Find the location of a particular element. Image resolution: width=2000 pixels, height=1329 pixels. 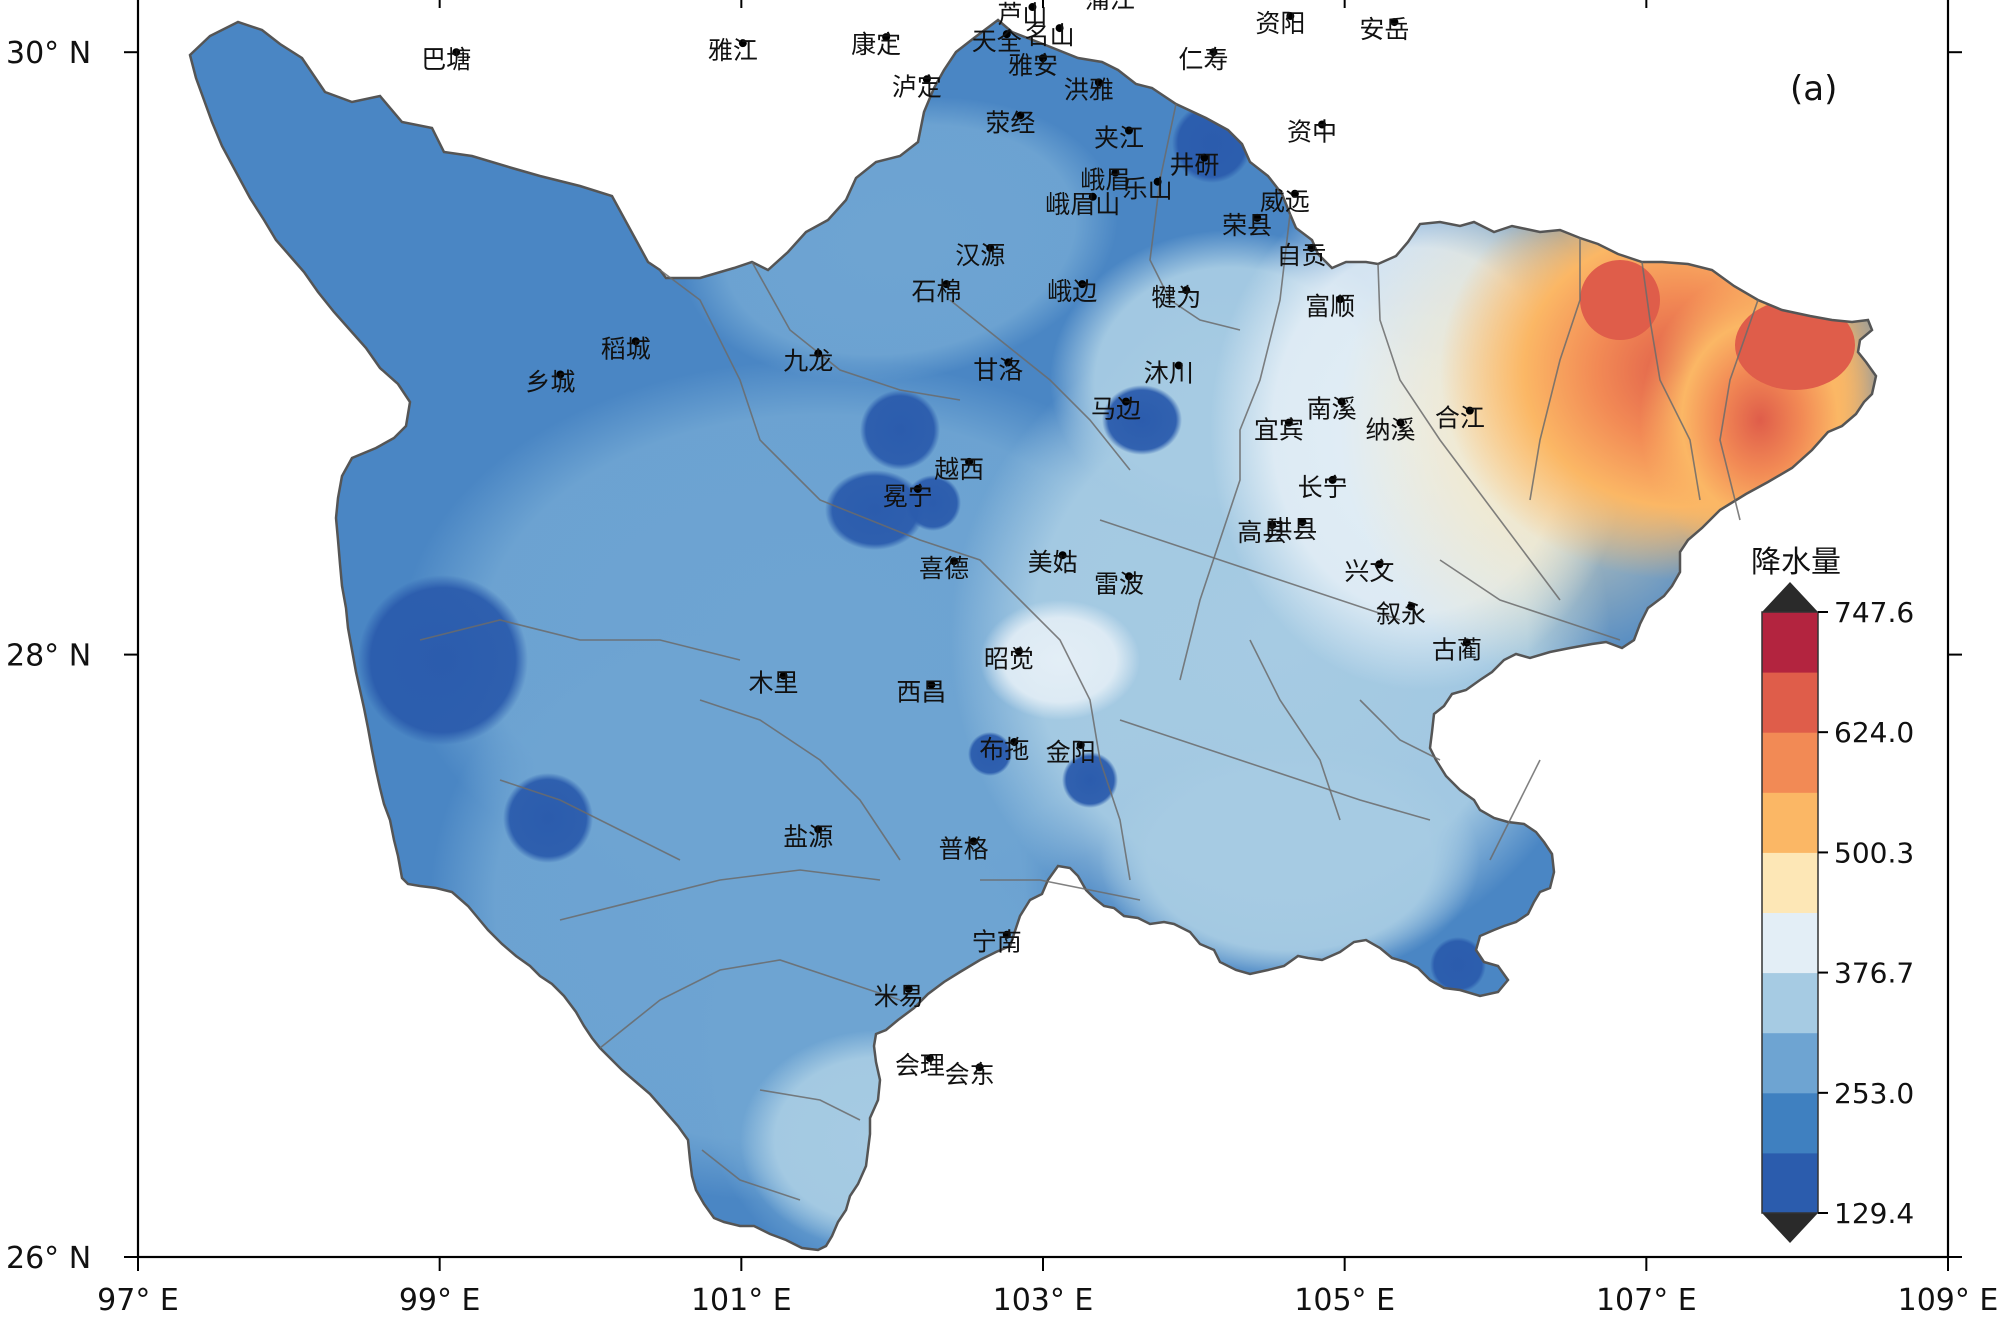

station-label: 峨眉 is located at coordinates (1105, 180).